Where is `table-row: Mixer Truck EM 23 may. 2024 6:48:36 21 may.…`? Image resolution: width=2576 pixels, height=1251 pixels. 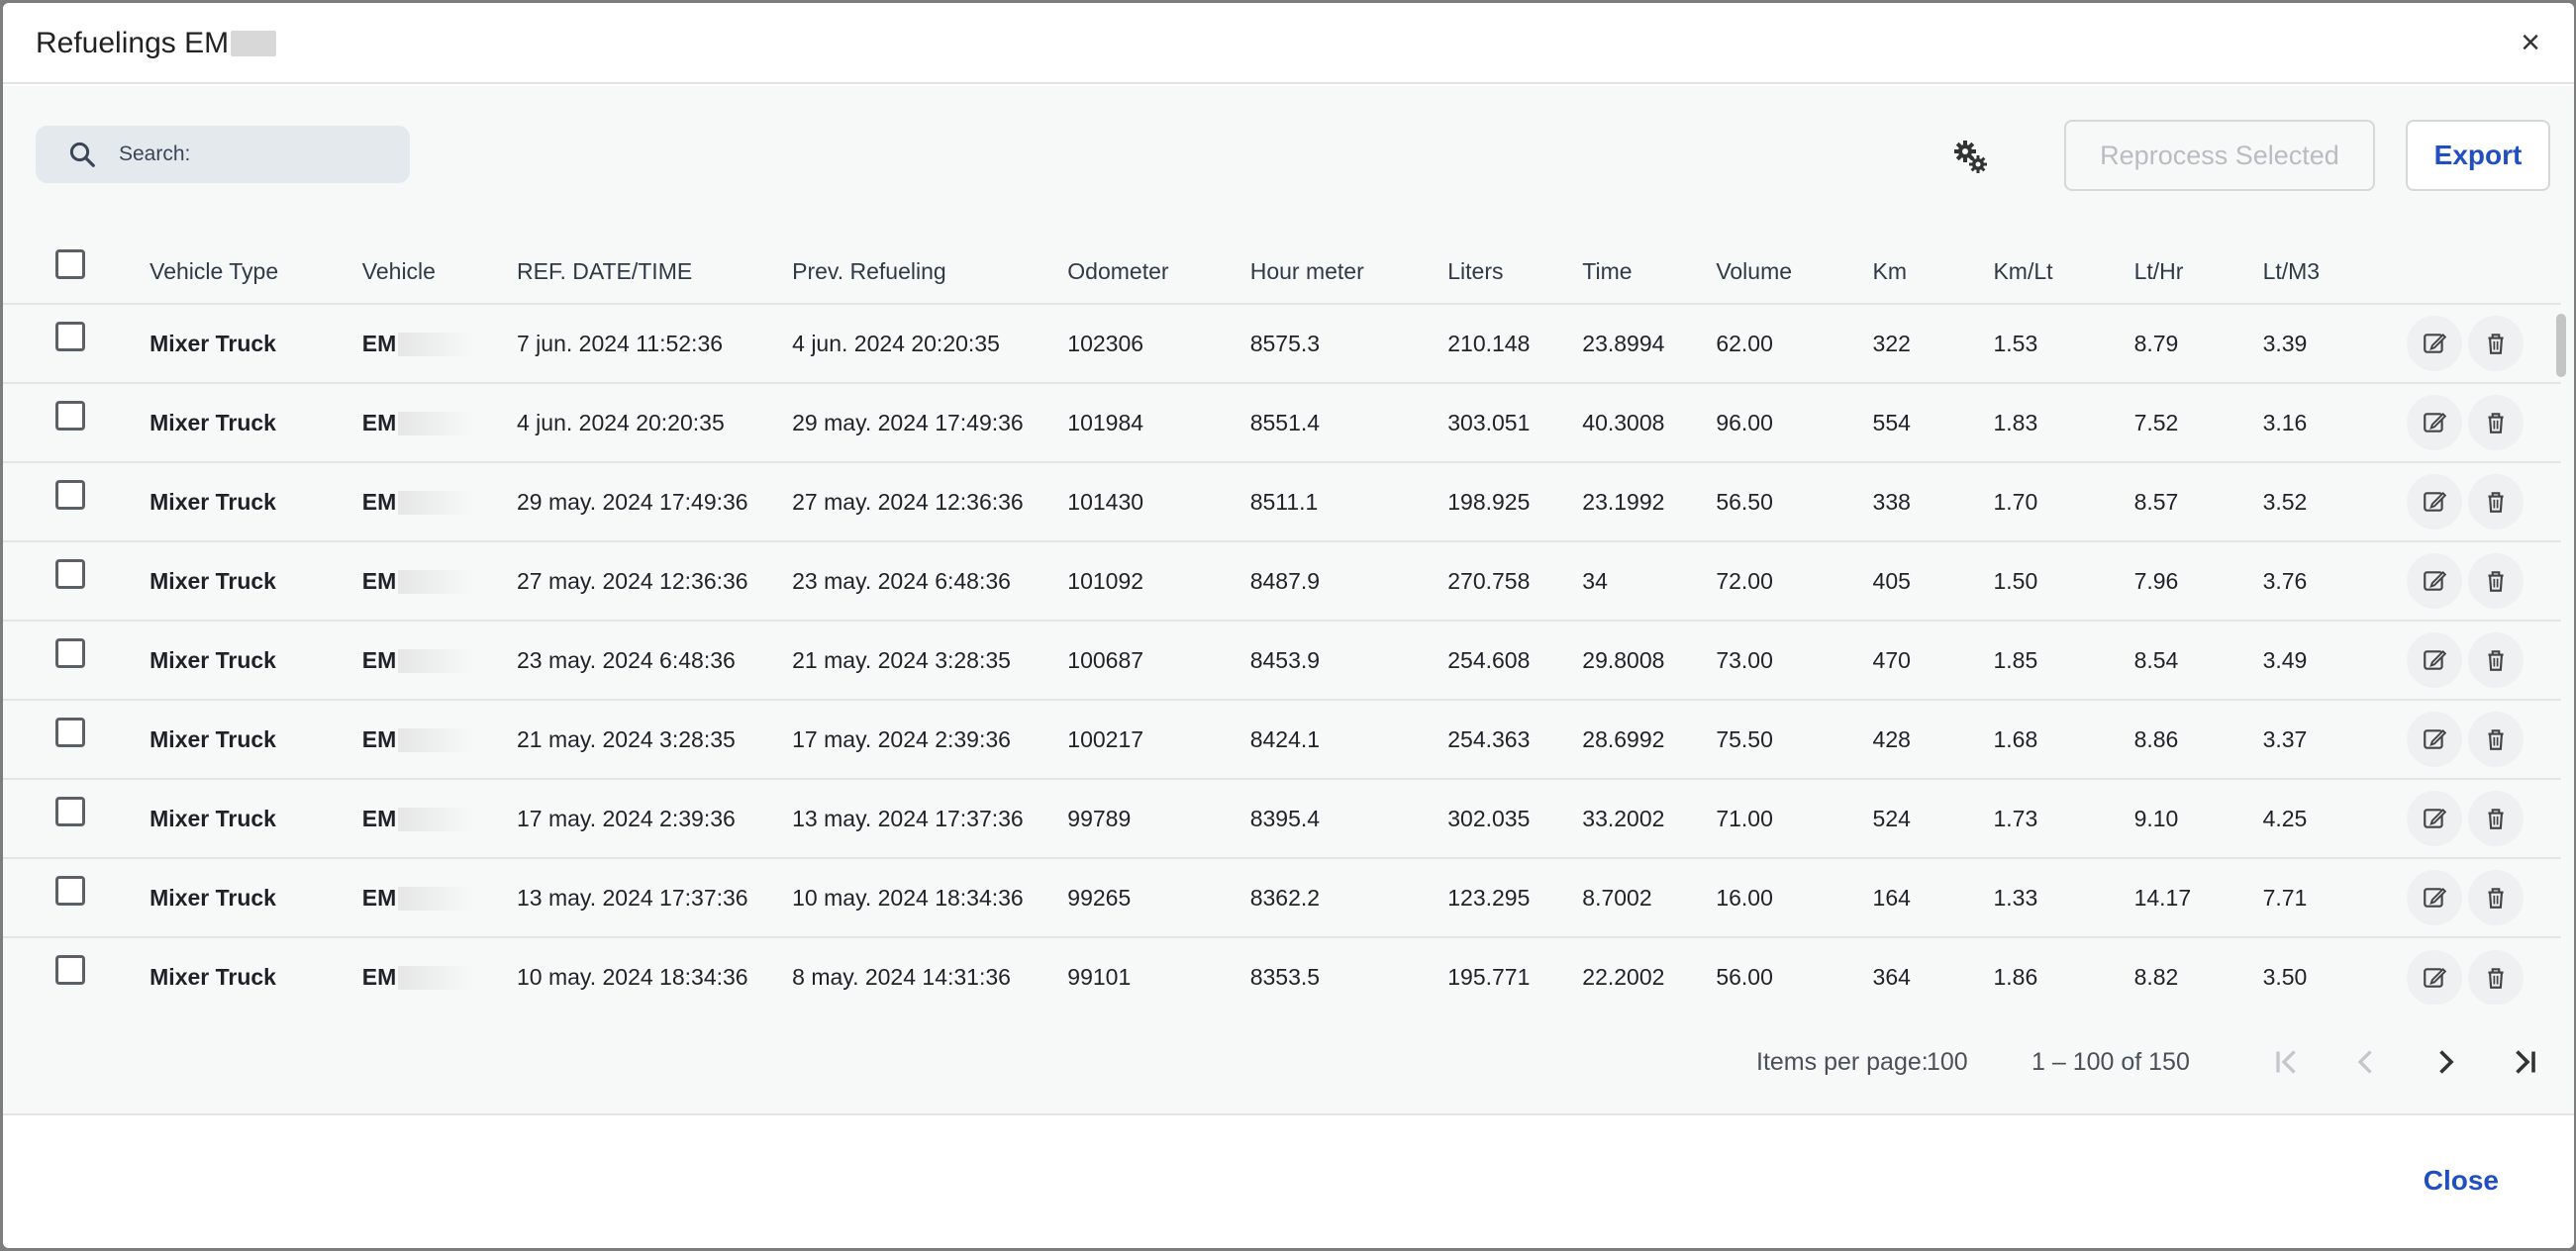 table-row: Mixer Truck EM 23 may. 2024 6:48:36 21 may.… is located at coordinates (1282, 660).